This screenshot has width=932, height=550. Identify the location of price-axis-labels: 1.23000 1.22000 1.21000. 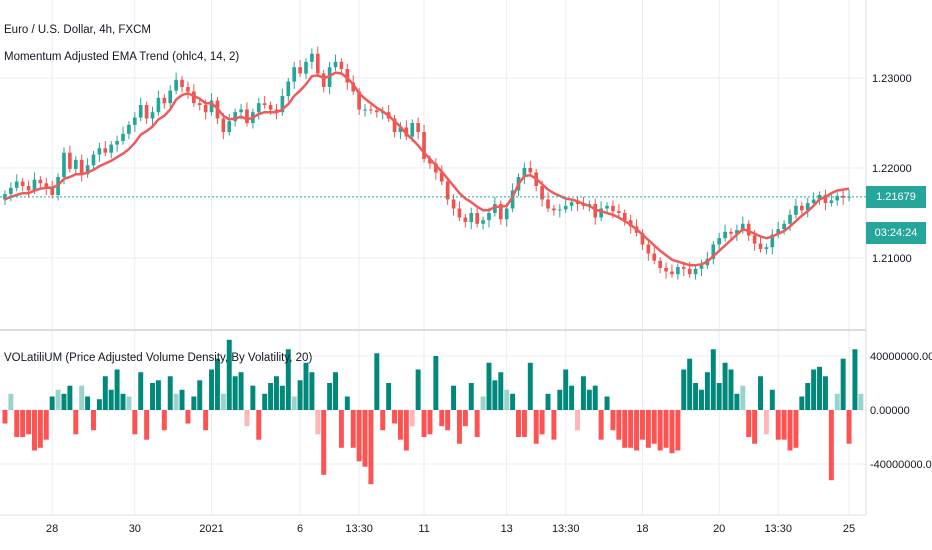
(892, 169).